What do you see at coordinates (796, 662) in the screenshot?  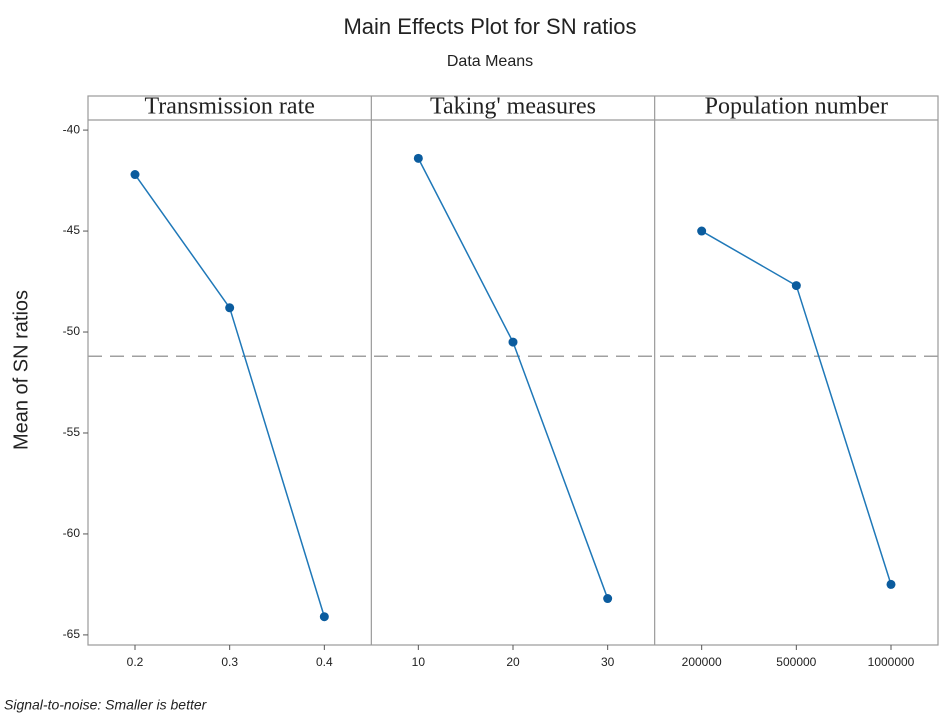 I see `x-tick-label: 500000` at bounding box center [796, 662].